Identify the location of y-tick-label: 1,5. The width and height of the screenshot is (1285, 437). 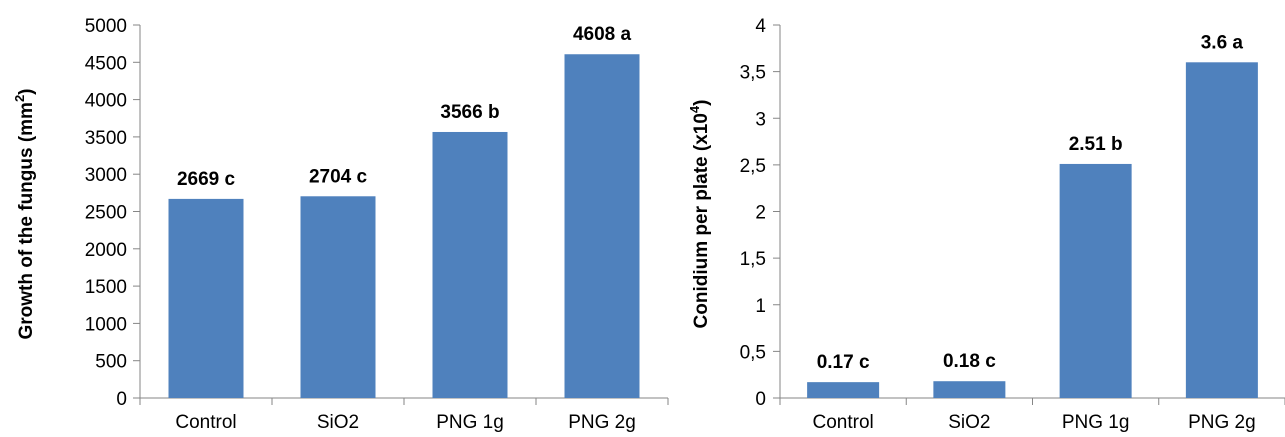
(753, 259).